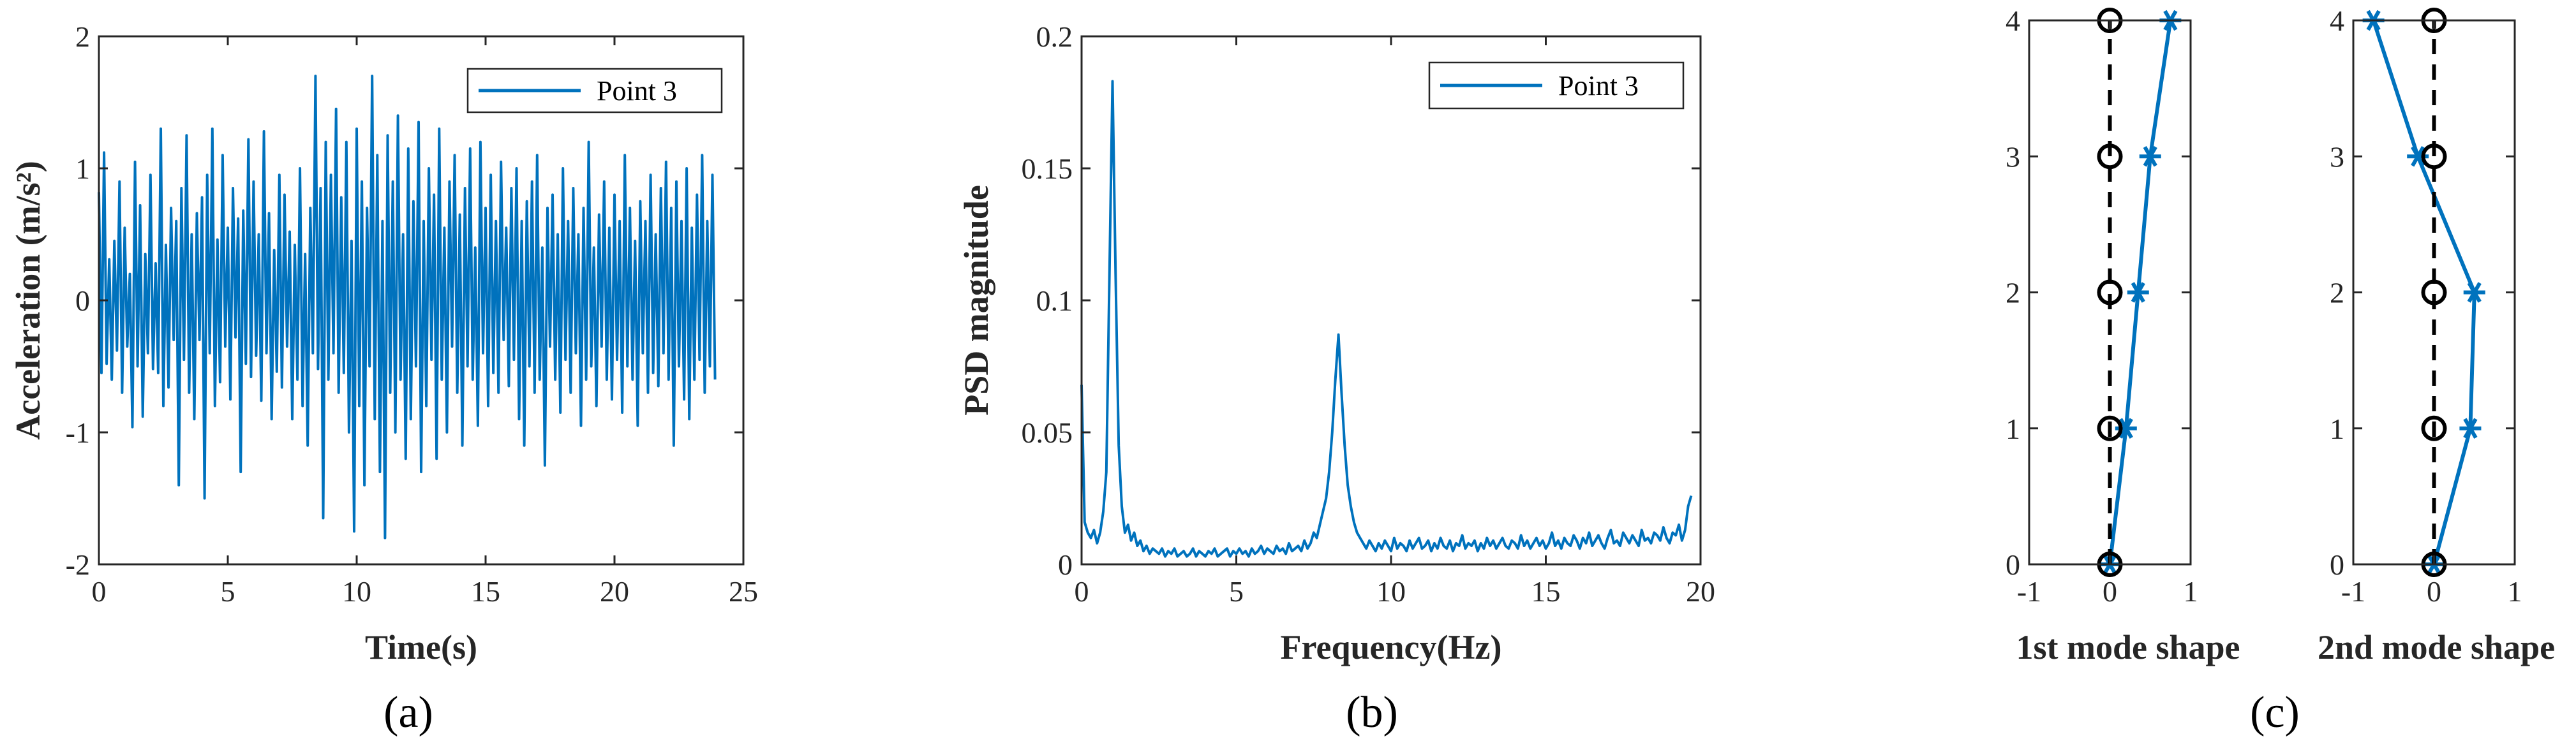  I want to click on chart-b-xtick-label: 20, so click(1700, 591).